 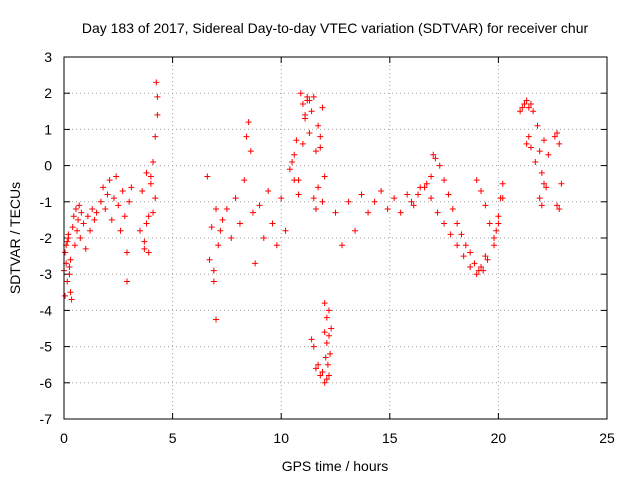 I want to click on x-tick-label: 0, so click(x=64, y=438).